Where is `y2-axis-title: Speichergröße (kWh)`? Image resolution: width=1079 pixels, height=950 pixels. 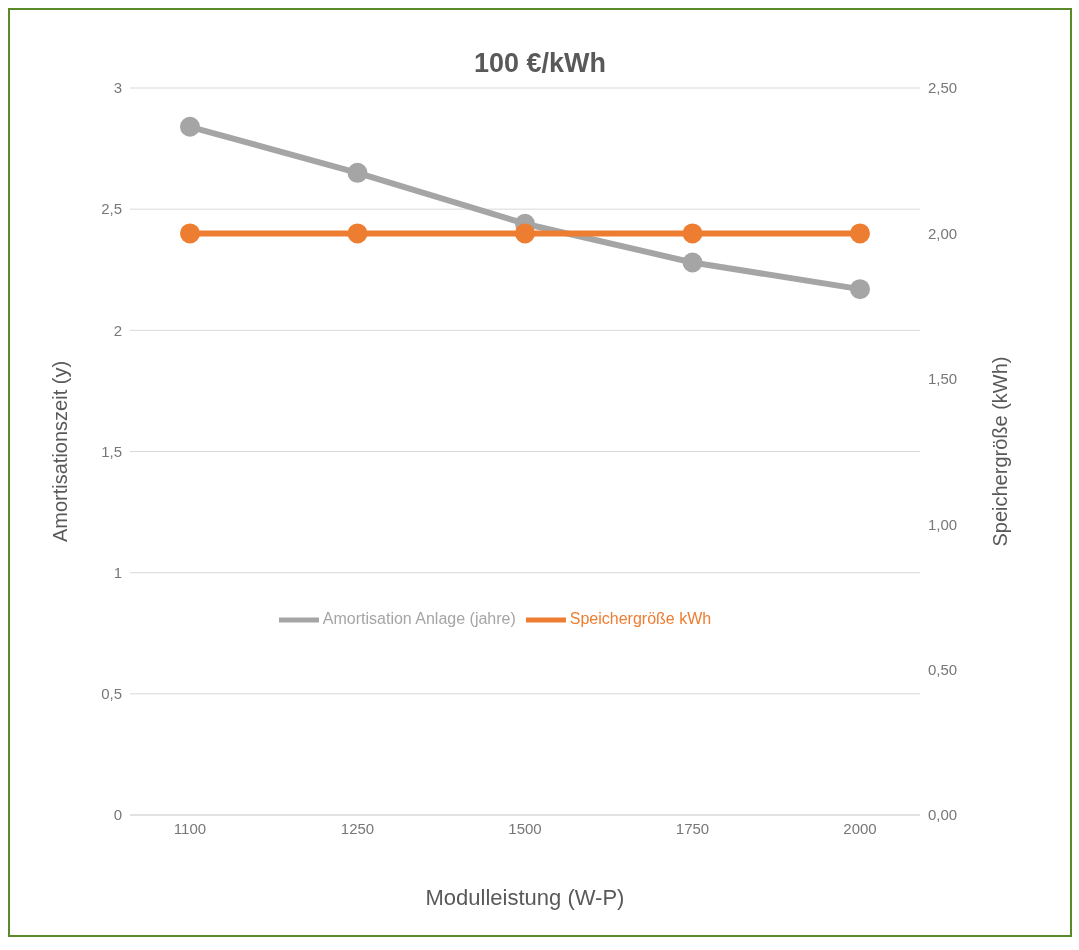 y2-axis-title: Speichergröße (kWh) is located at coordinates (1000, 451).